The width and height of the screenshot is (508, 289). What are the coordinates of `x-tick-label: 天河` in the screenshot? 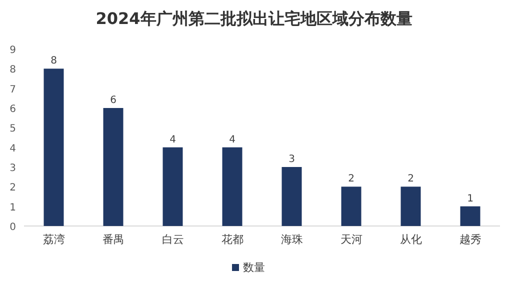 It's located at (351, 239).